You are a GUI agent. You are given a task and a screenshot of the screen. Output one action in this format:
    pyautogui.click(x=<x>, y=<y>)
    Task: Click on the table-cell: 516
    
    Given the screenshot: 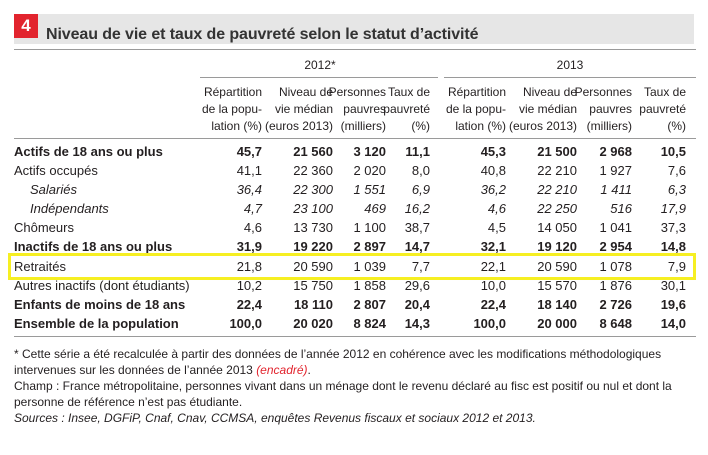 What is the action you would take?
    pyautogui.click(x=621, y=208)
    